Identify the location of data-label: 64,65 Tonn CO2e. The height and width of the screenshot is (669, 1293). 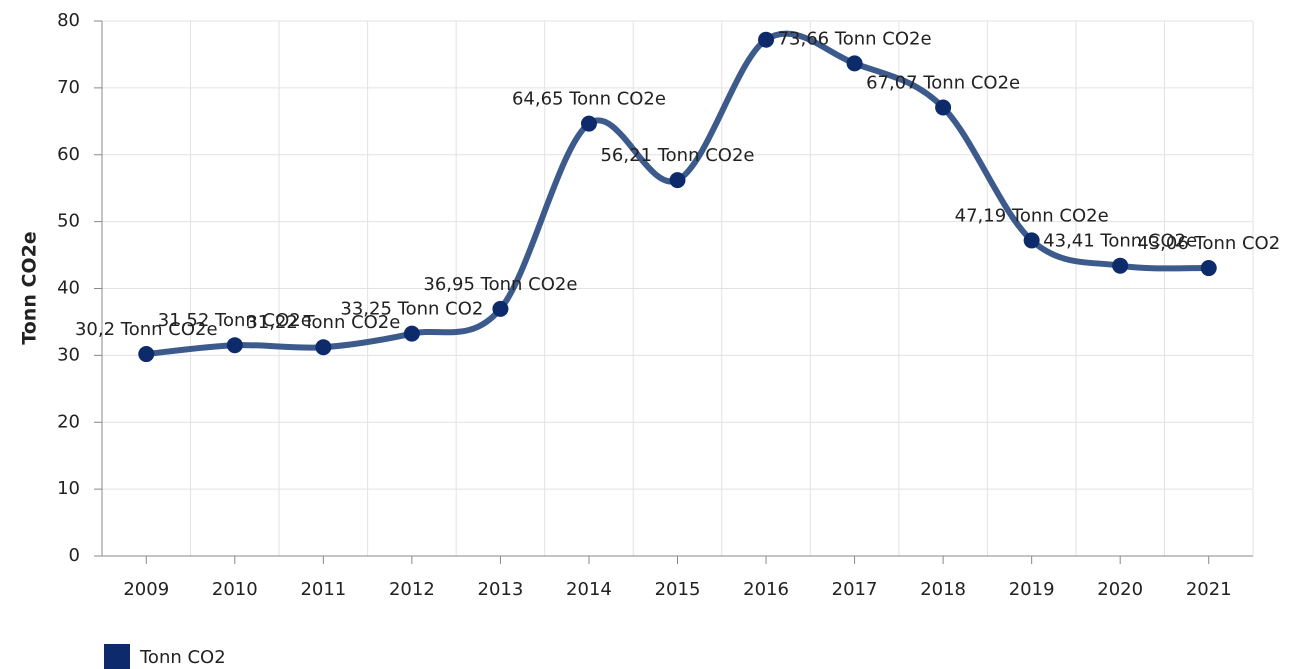
(589, 99).